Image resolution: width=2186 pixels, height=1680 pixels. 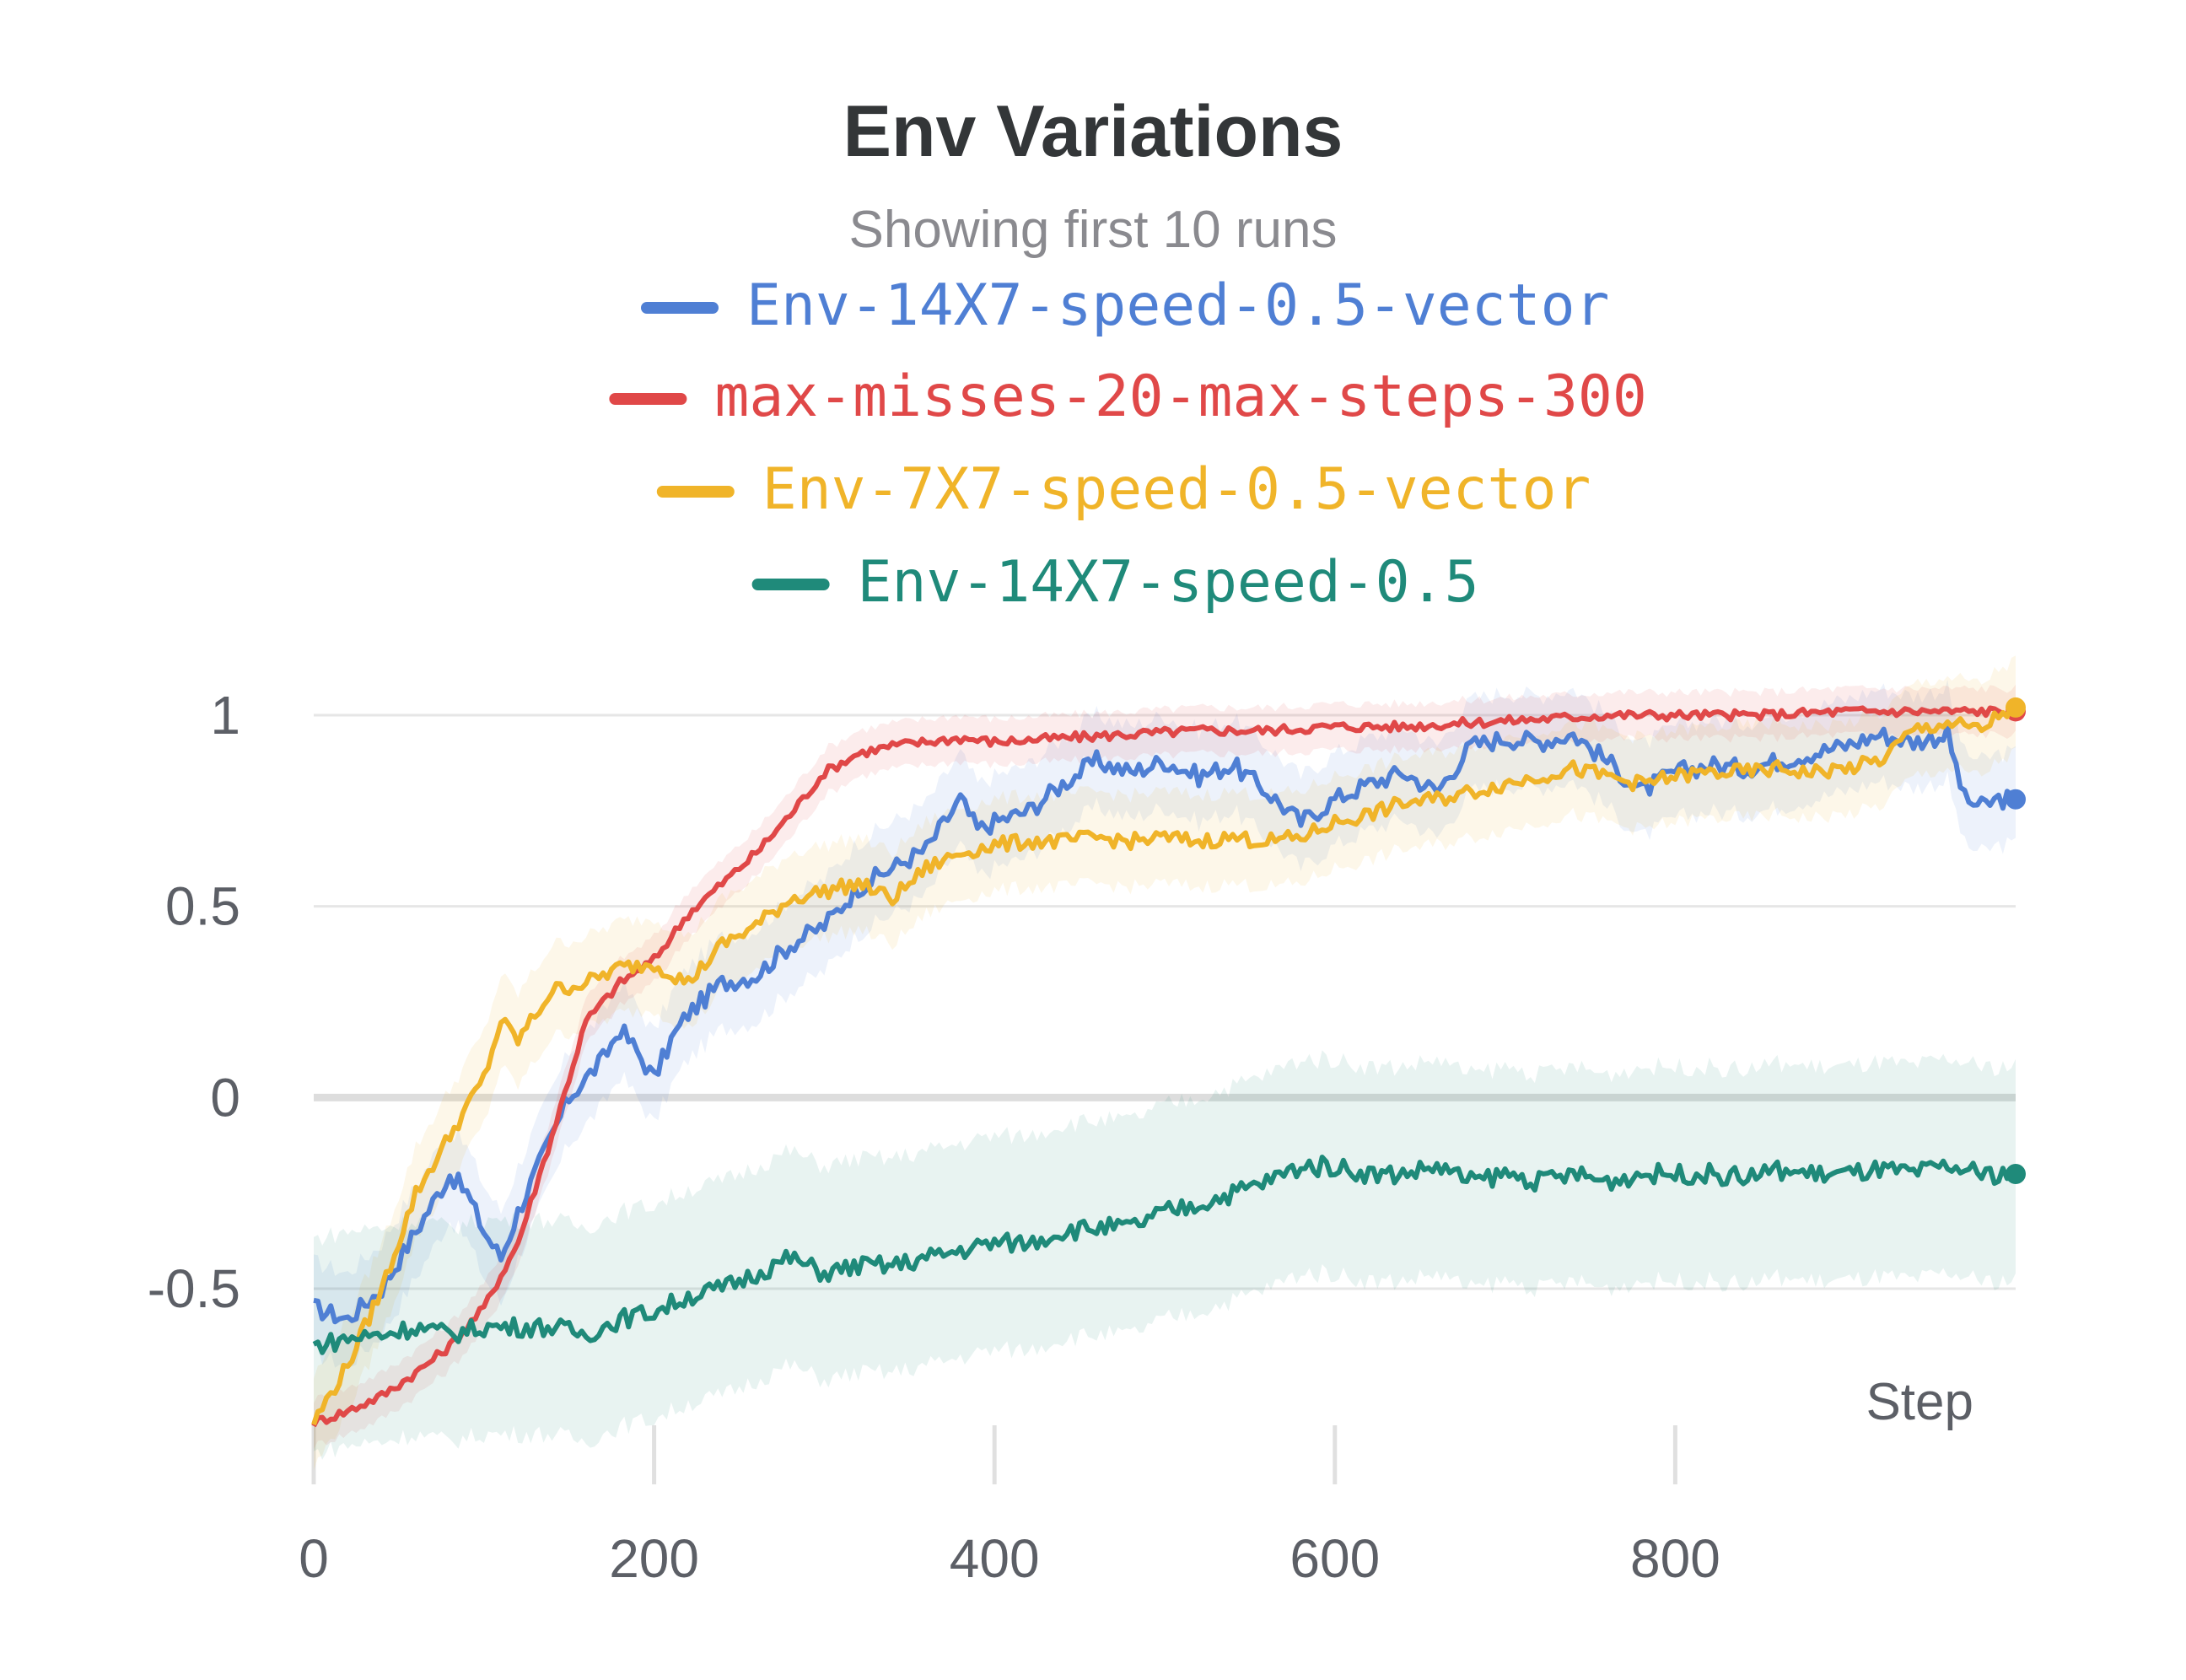 I want to click on series-line, so click(x=1165, y=1255).